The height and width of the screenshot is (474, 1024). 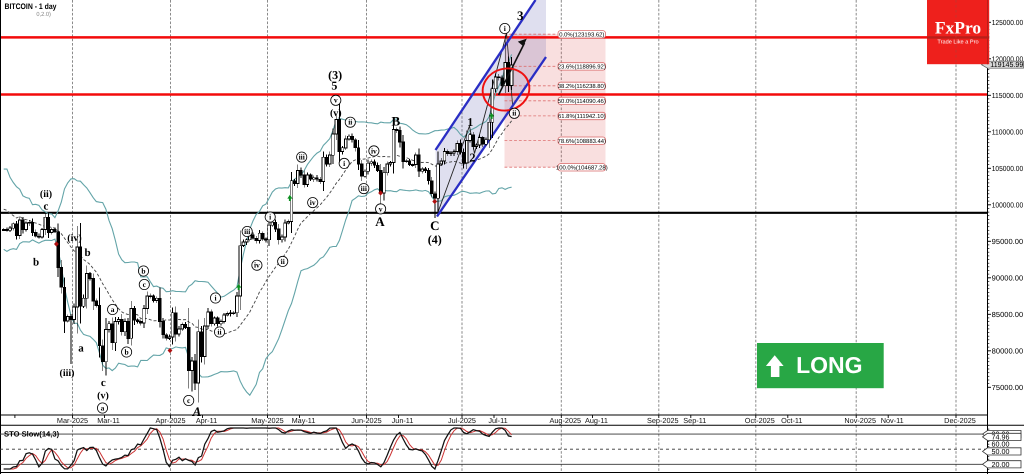 I want to click on svg-text: (iii), so click(x=67, y=373).